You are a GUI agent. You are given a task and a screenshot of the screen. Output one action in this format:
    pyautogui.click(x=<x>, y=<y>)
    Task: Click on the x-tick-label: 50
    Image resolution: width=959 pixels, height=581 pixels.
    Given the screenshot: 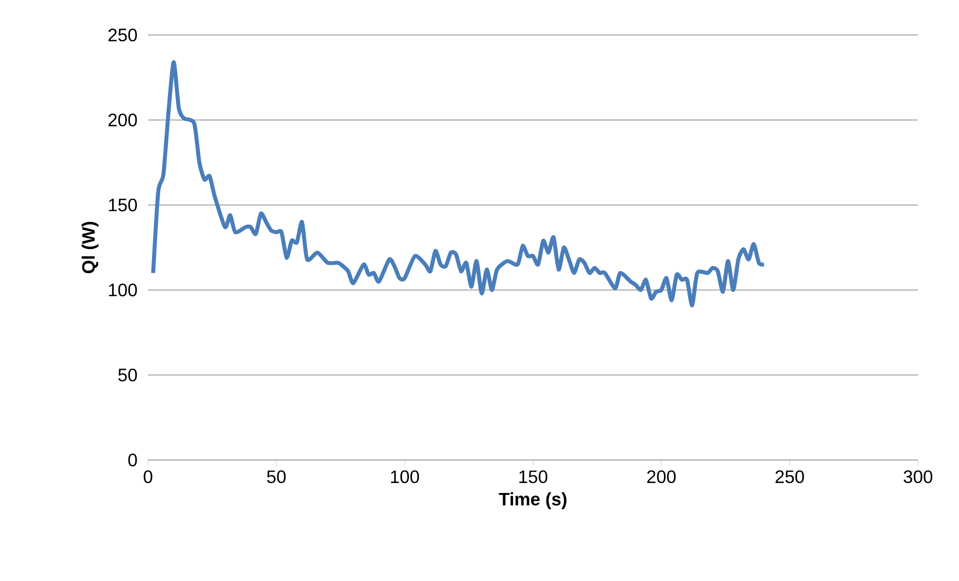 What is the action you would take?
    pyautogui.click(x=276, y=477)
    